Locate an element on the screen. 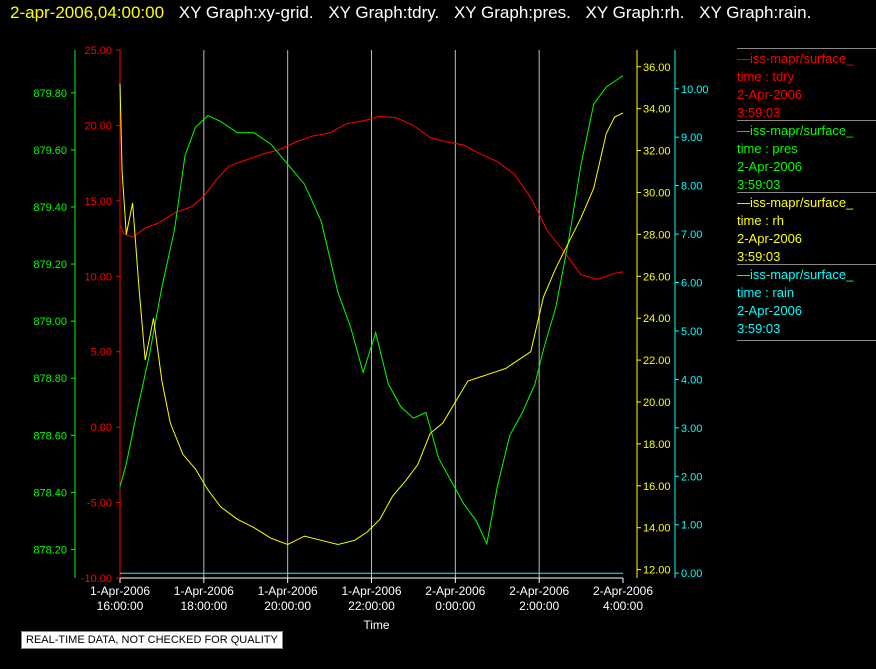 The height and width of the screenshot is (669, 876). rh-tick-label: 16.00 is located at coordinates (657, 487).